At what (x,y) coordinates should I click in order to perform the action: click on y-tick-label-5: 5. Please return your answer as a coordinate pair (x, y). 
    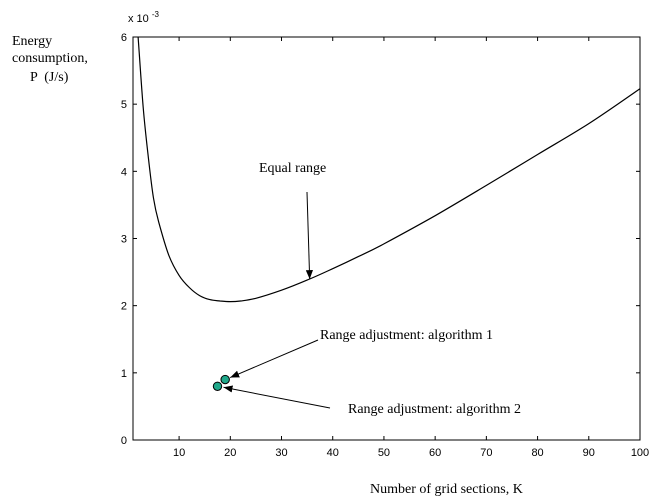
    Looking at the image, I should click on (124, 105).